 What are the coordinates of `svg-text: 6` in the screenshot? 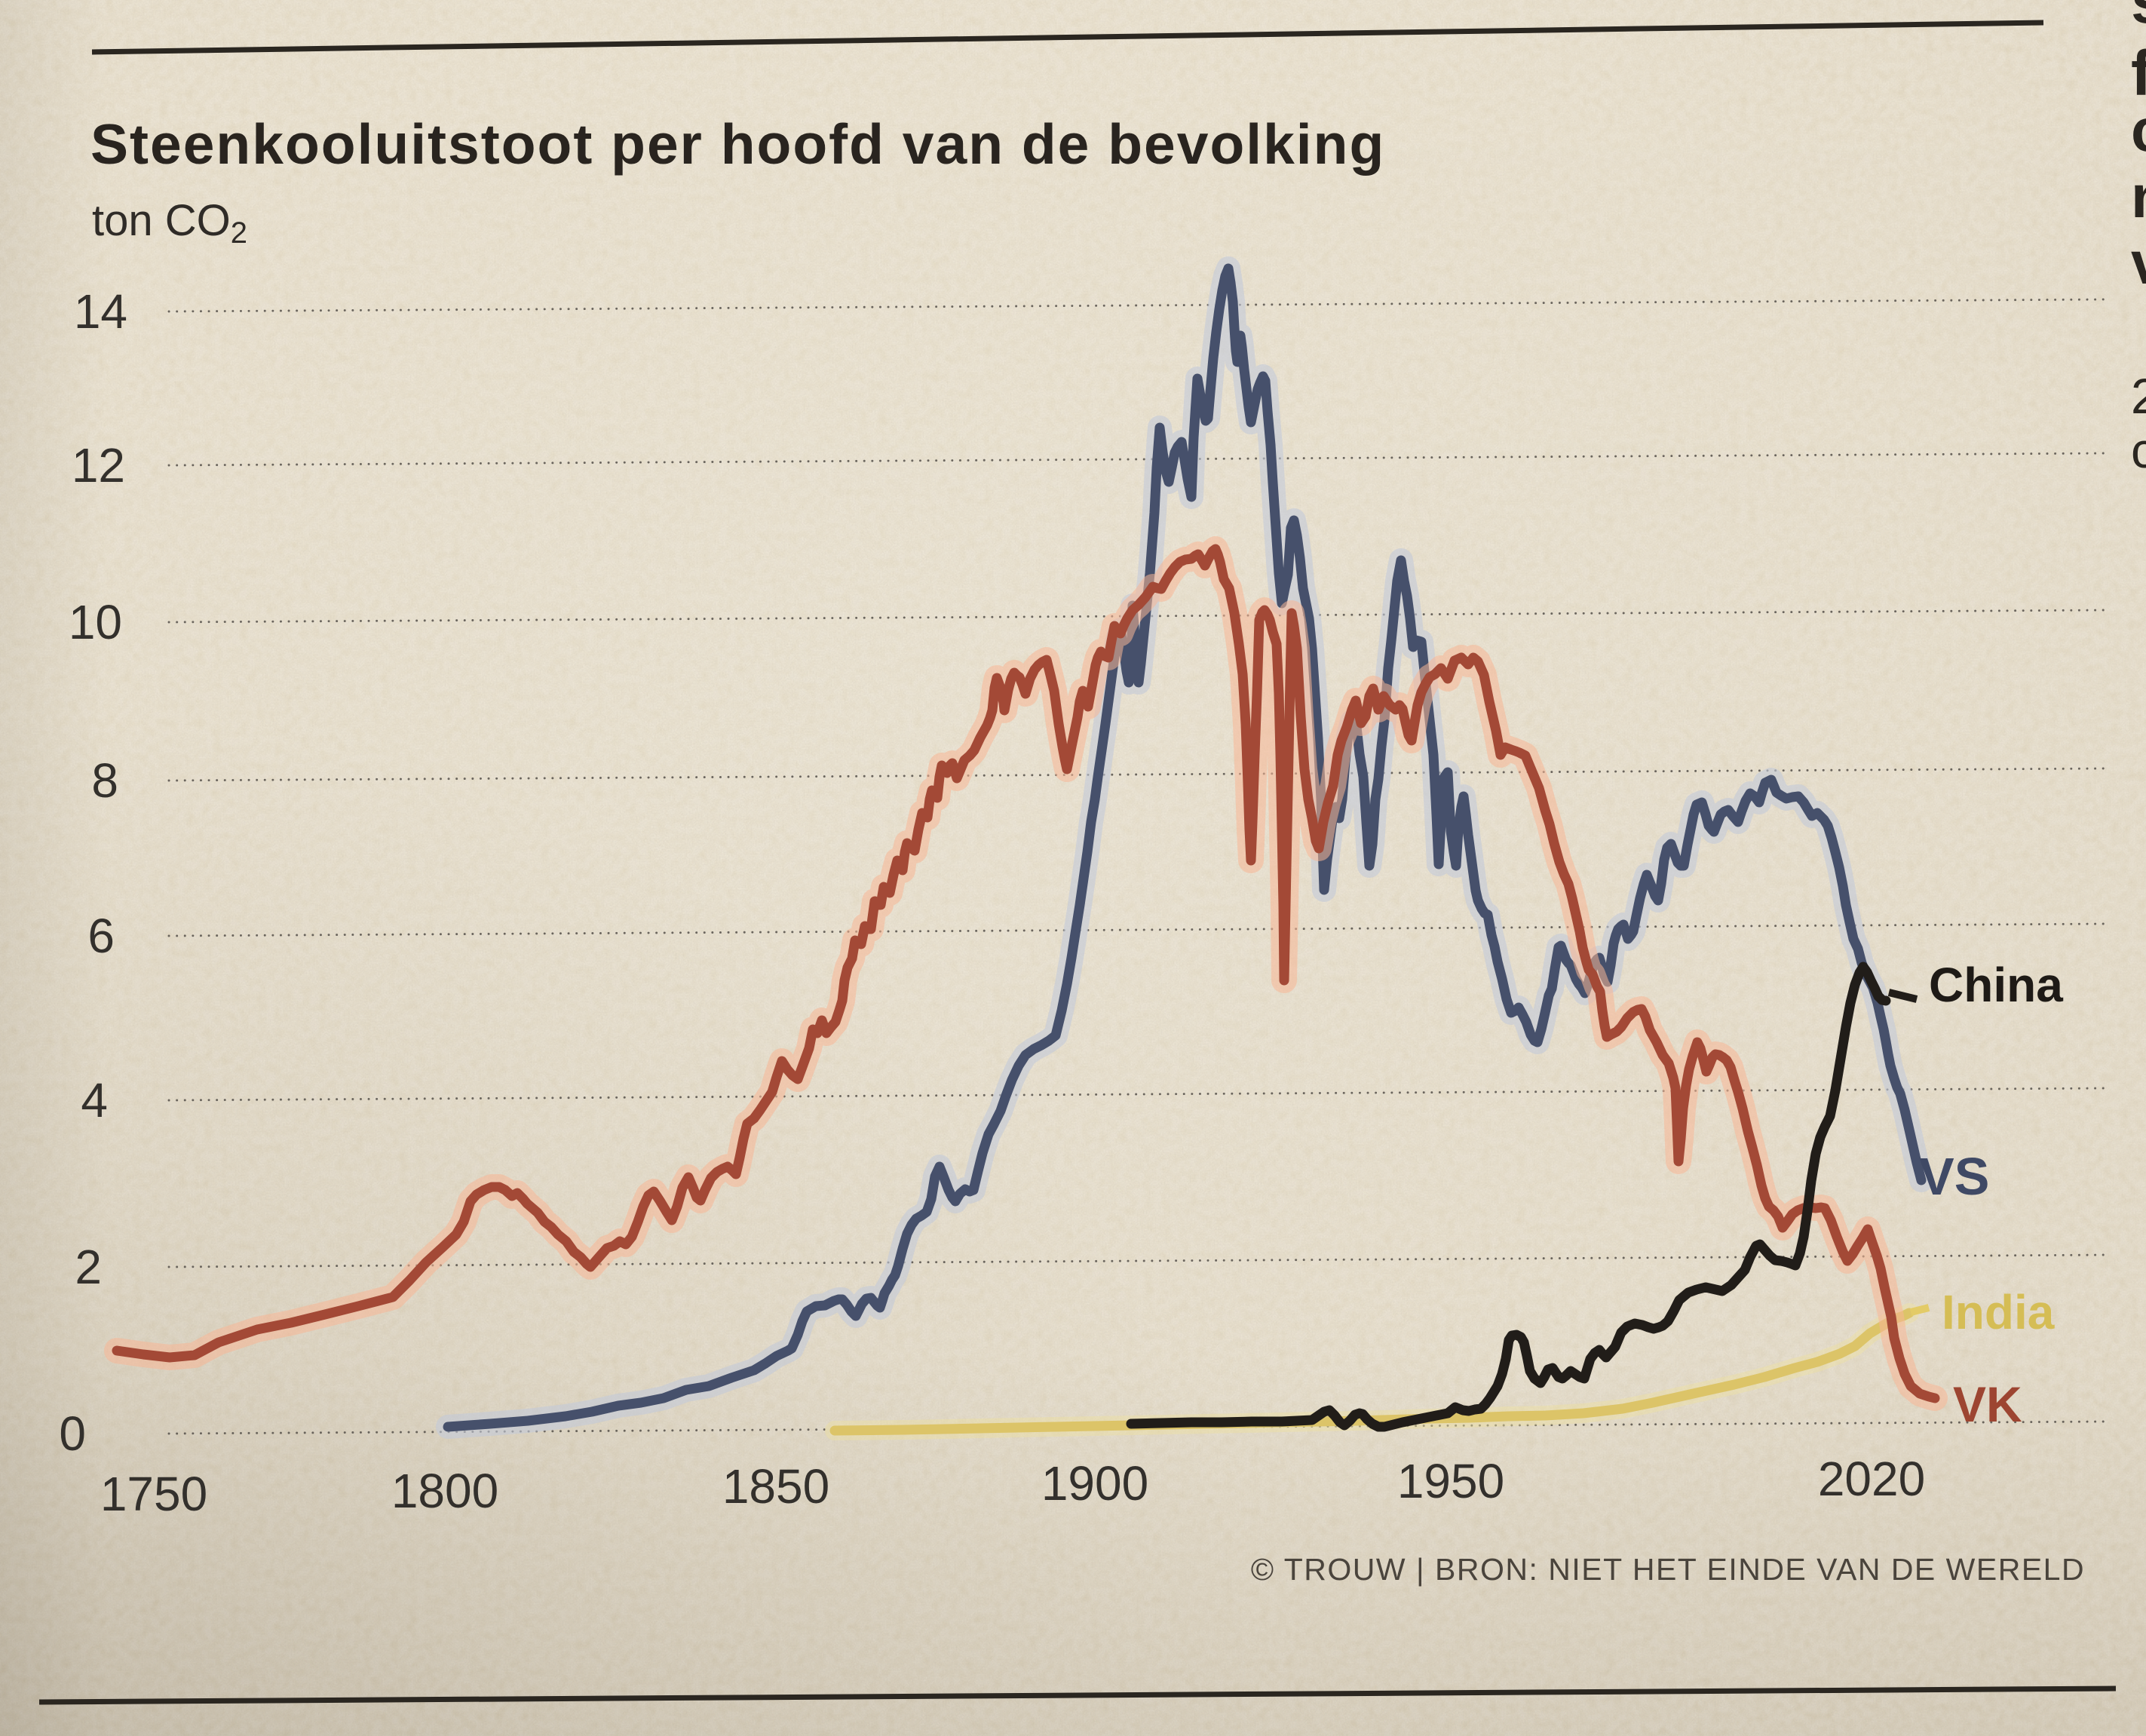 It's located at (101, 936).